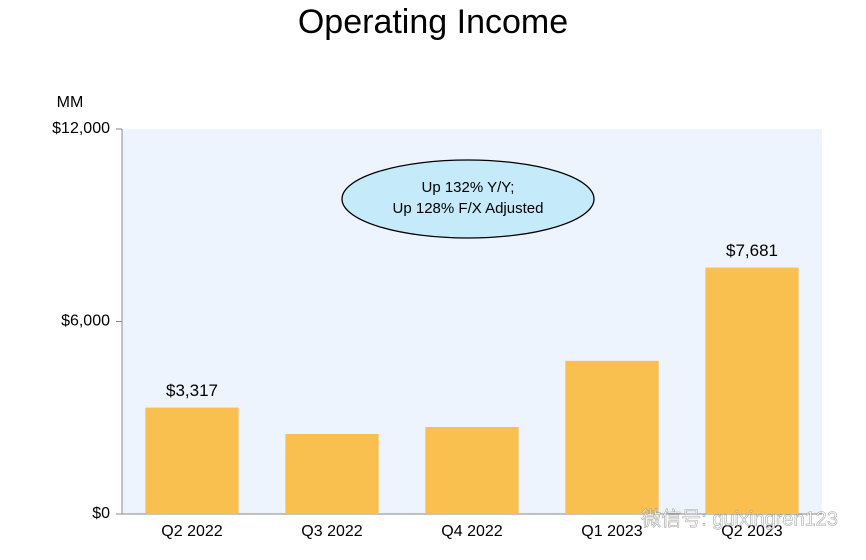  What do you see at coordinates (81, 128) in the screenshot?
I see `y-tick-label: $12,000` at bounding box center [81, 128].